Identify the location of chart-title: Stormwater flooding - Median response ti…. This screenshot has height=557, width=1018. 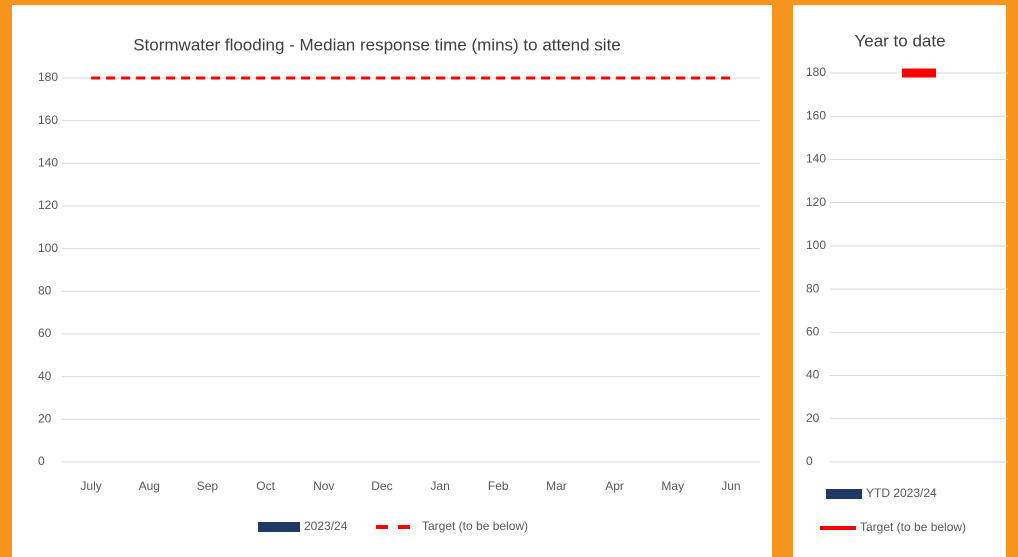
(377, 44).